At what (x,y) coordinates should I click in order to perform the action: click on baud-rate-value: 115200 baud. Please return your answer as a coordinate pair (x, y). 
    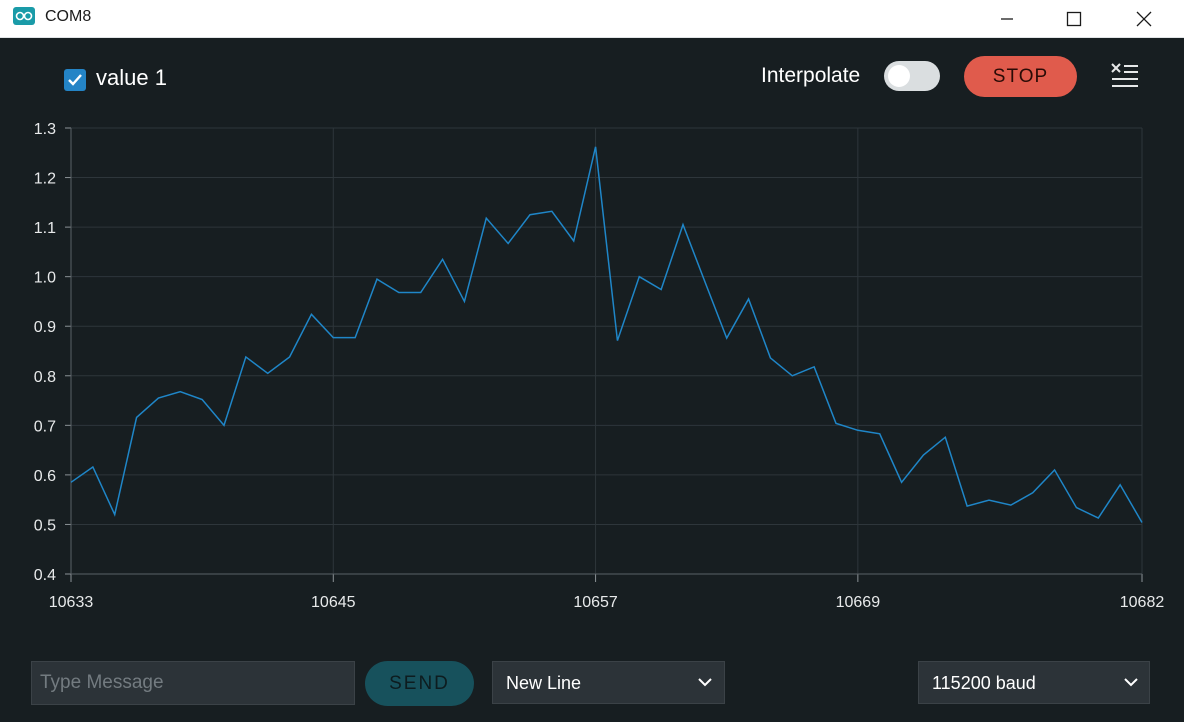
    Looking at the image, I should click on (984, 683).